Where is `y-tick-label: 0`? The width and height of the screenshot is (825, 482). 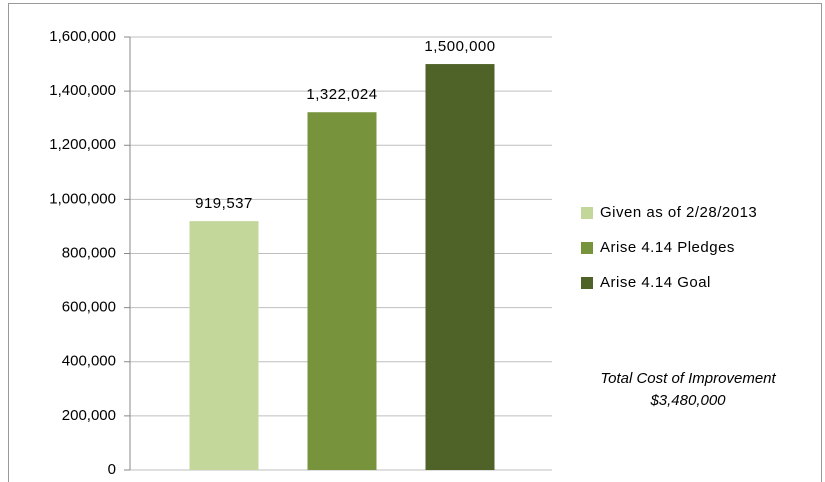 y-tick-label: 0 is located at coordinates (112, 469).